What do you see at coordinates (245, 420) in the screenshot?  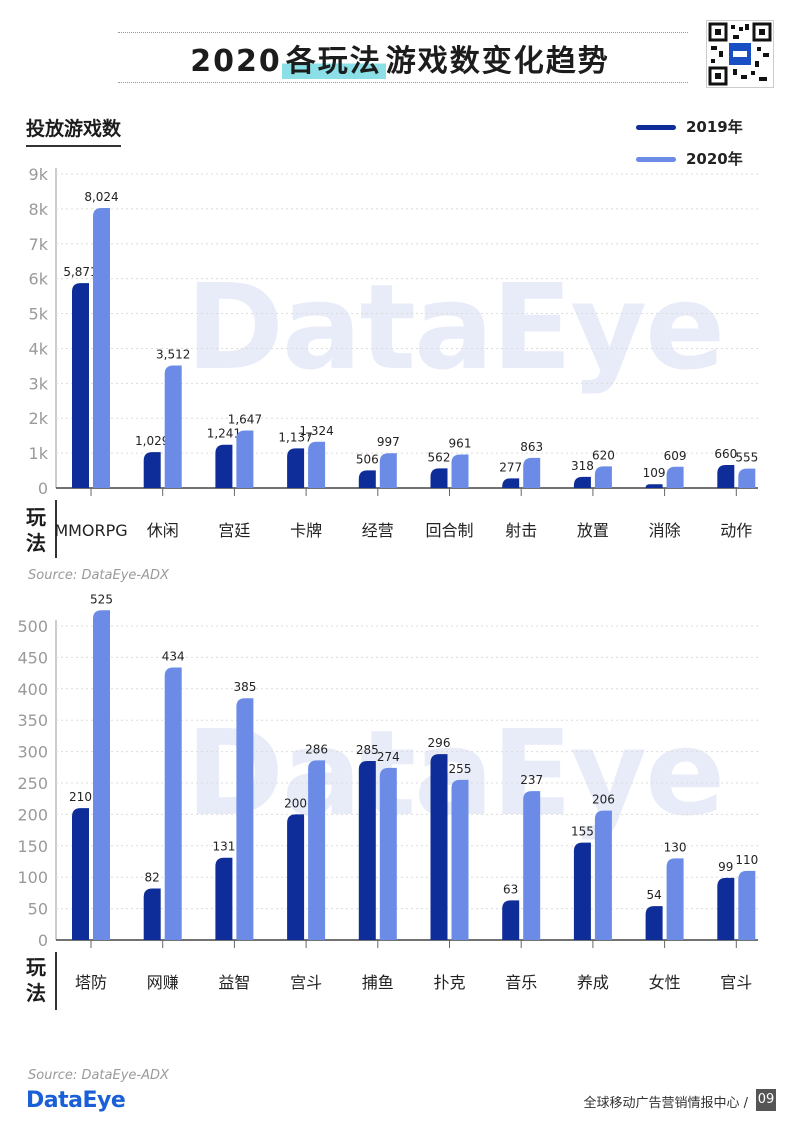 I see `data-label: 1,647` at bounding box center [245, 420].